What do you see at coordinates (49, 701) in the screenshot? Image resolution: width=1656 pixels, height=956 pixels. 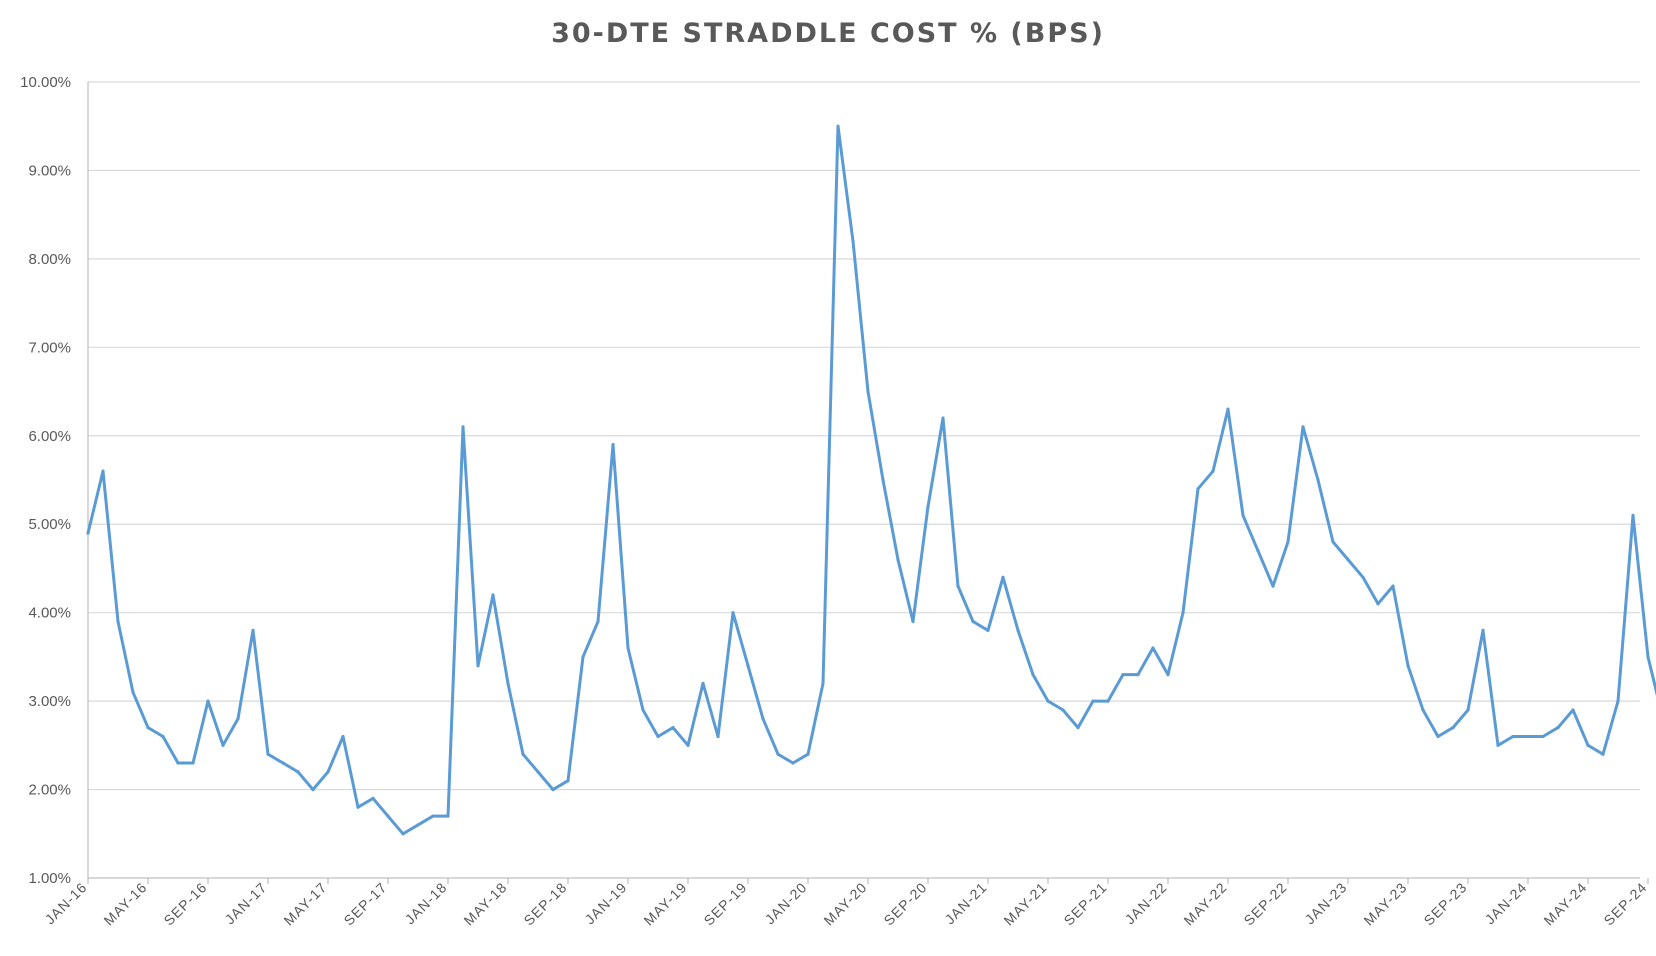 I see `y-tick-label: 3.00%` at bounding box center [49, 701].